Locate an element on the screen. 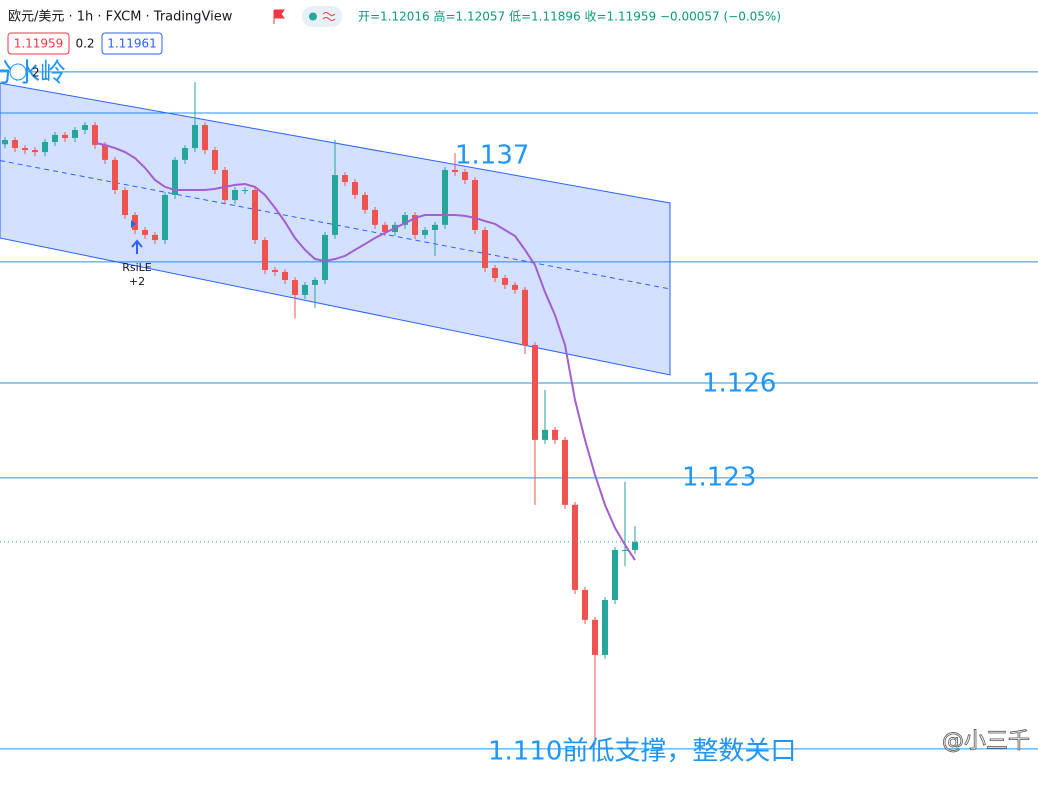 Image resolution: width=1038 pixels, height=788 pixels. status-pill is located at coordinates (322, 16).